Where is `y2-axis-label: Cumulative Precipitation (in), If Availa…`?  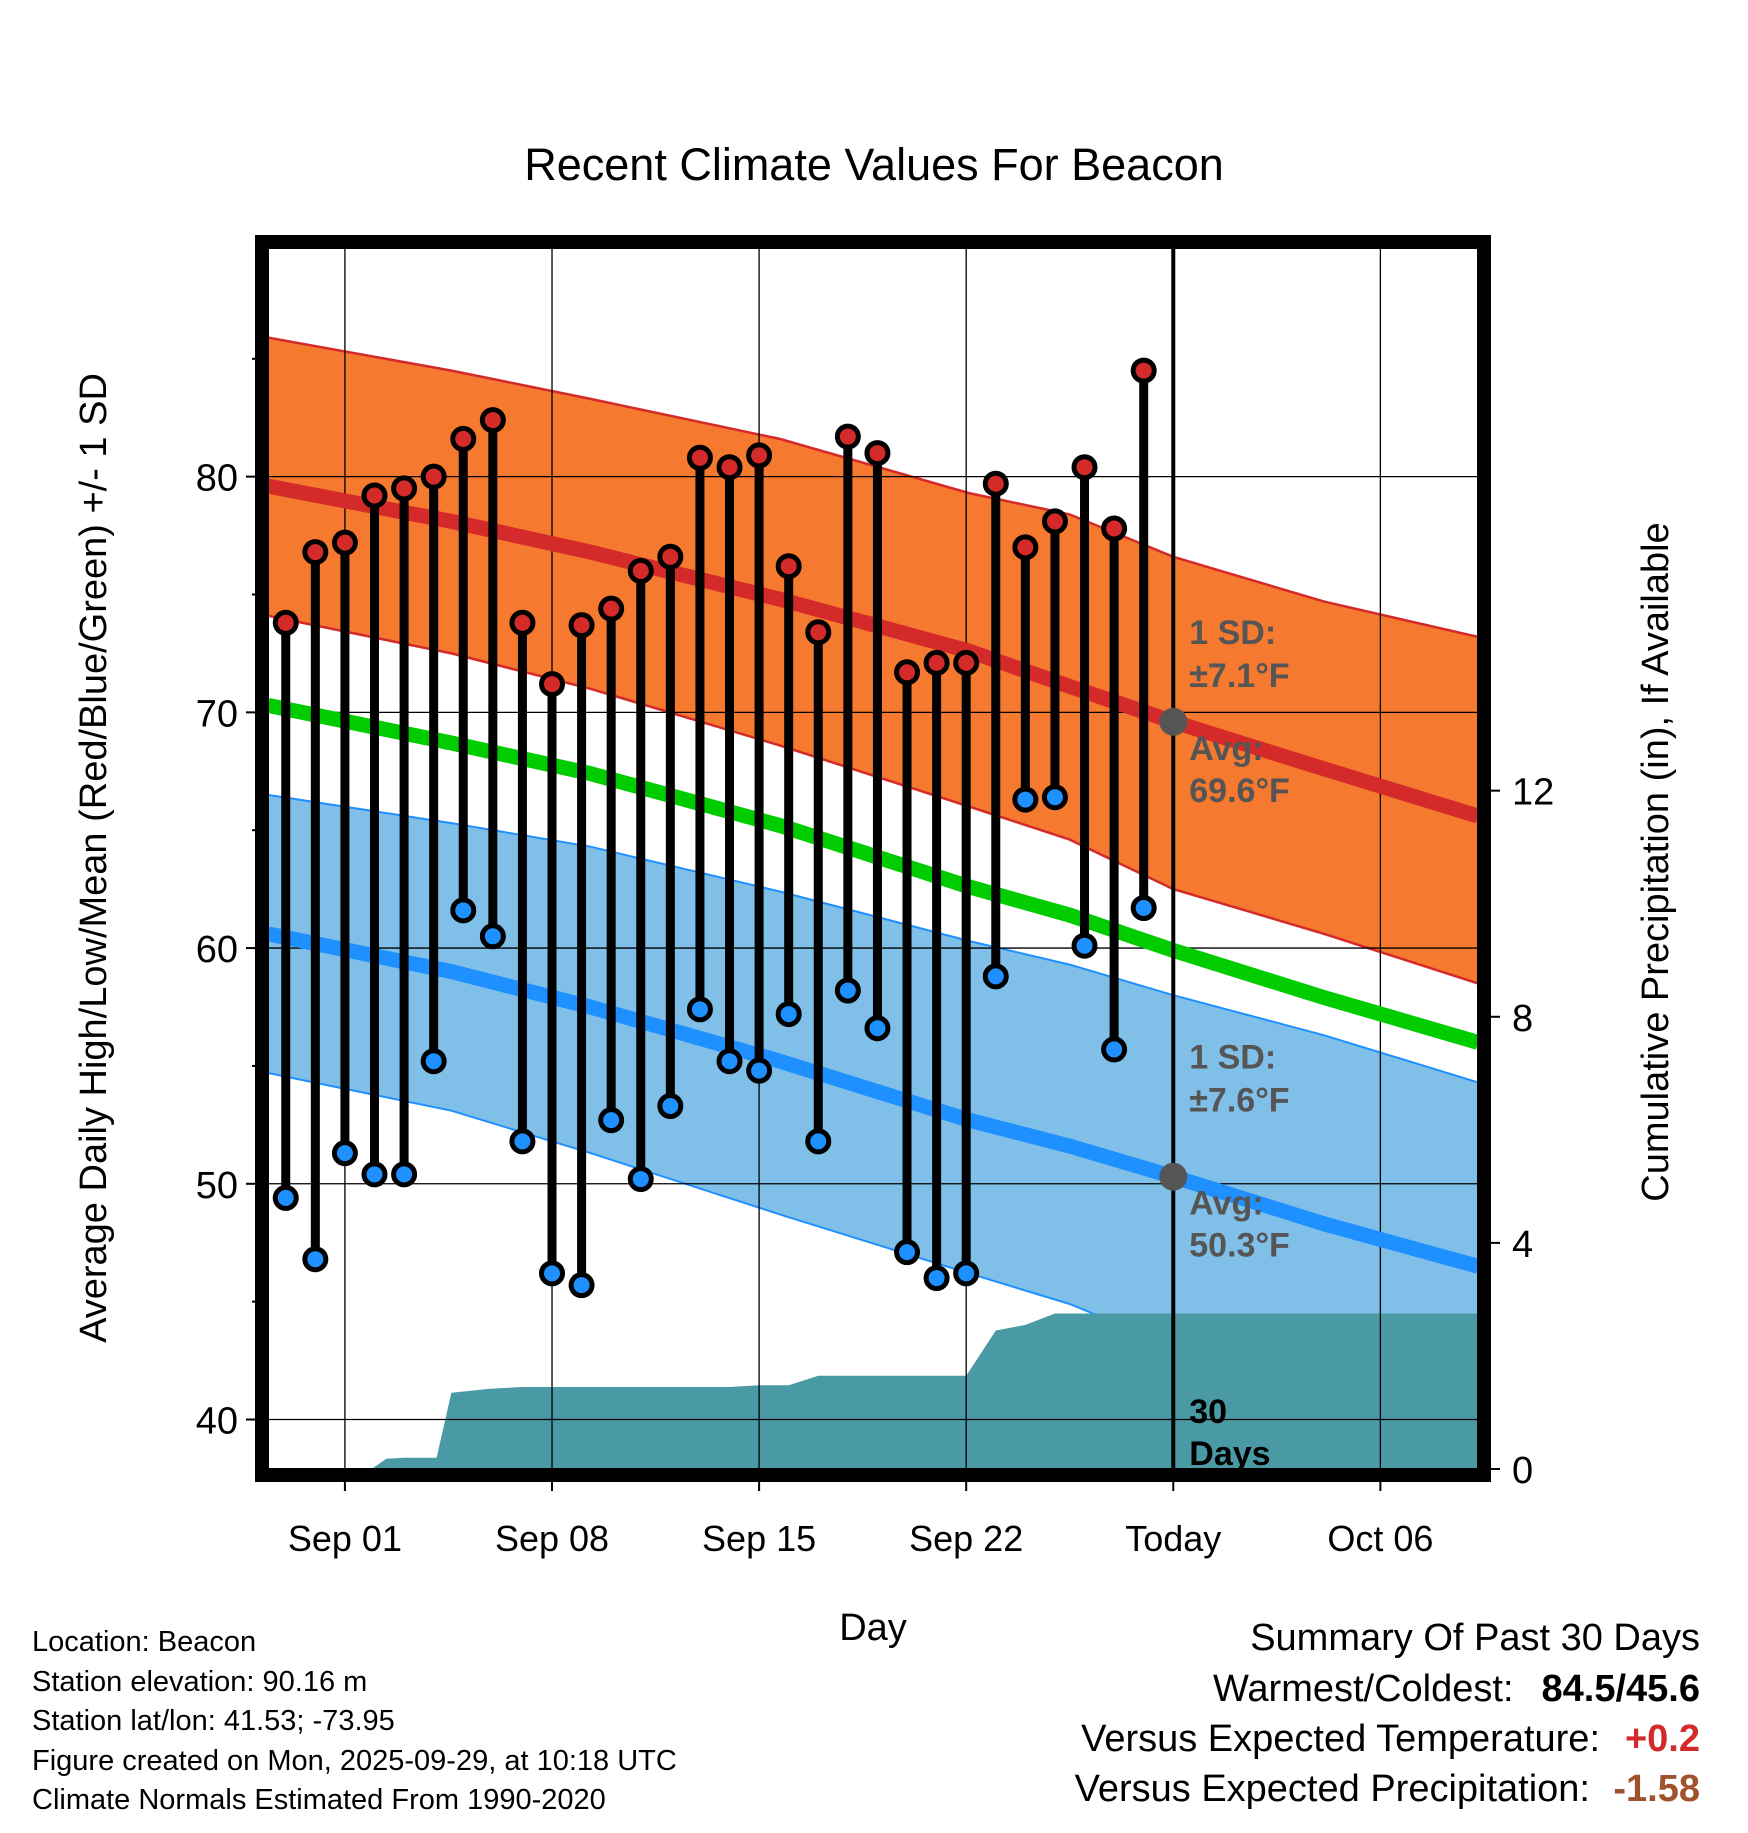 y2-axis-label: Cumulative Precipitation (in), If Availa… is located at coordinates (1656, 861).